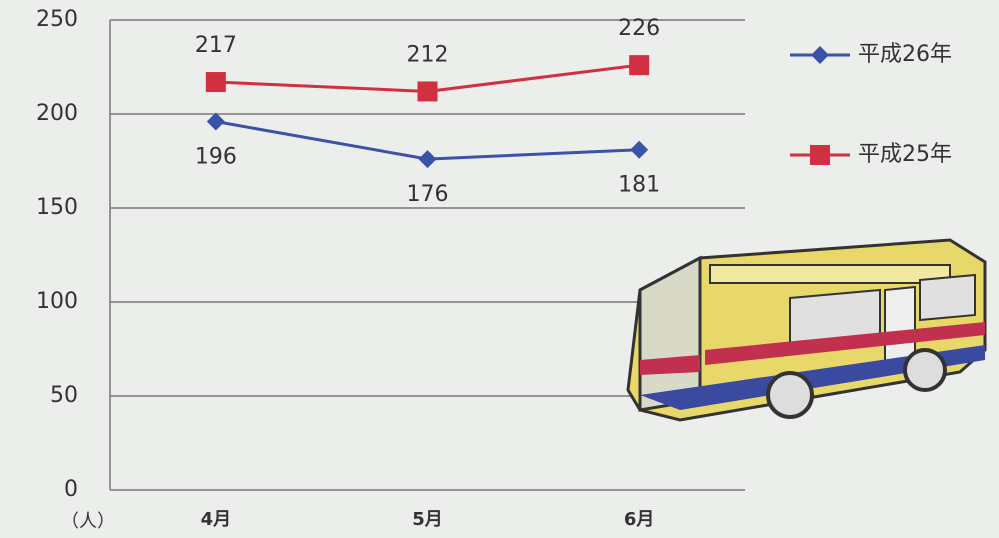 Image resolution: width=999 pixels, height=538 pixels. Describe the element at coordinates (64, 395) in the screenshot. I see `y-tick-label: 50` at that location.